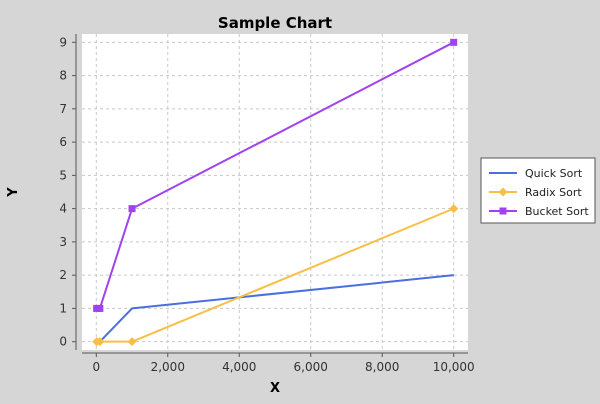 The image size is (600, 404). I want to click on x-axis-label: X, so click(275, 388).